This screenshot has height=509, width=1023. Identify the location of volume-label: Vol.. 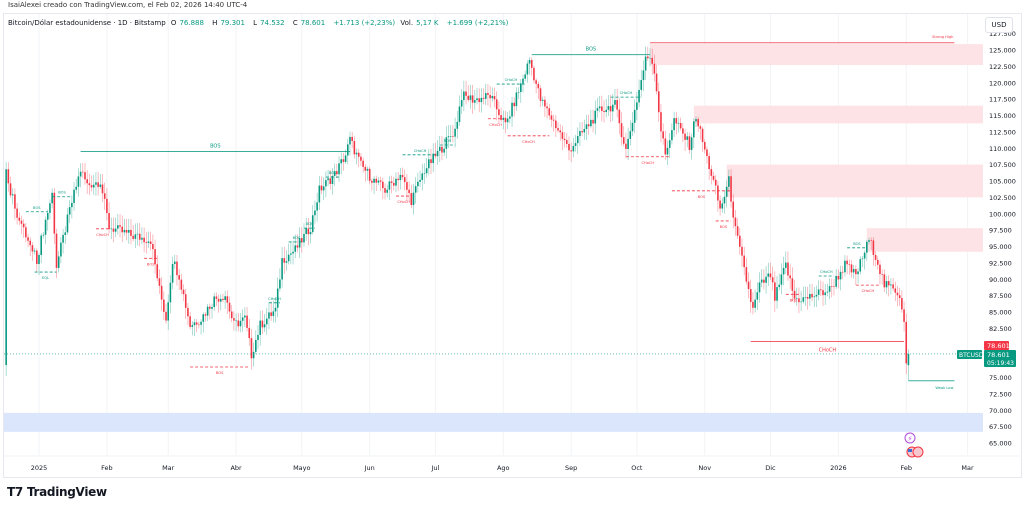
(407, 23).